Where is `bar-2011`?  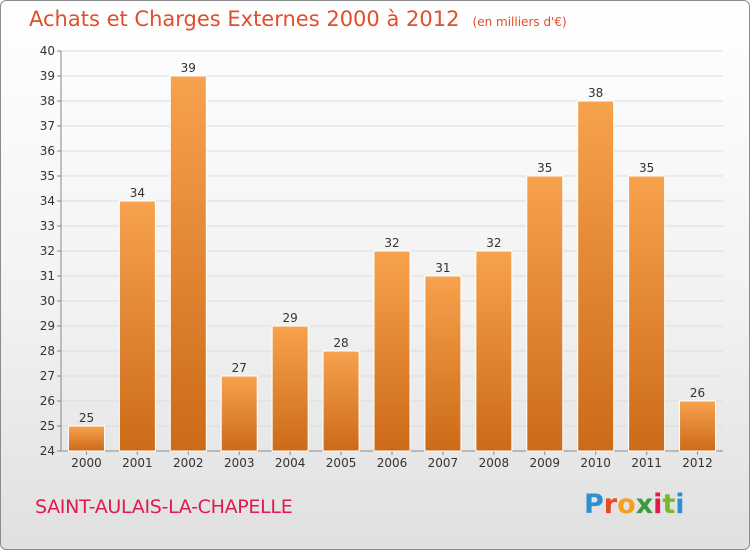 bar-2011 is located at coordinates (647, 313).